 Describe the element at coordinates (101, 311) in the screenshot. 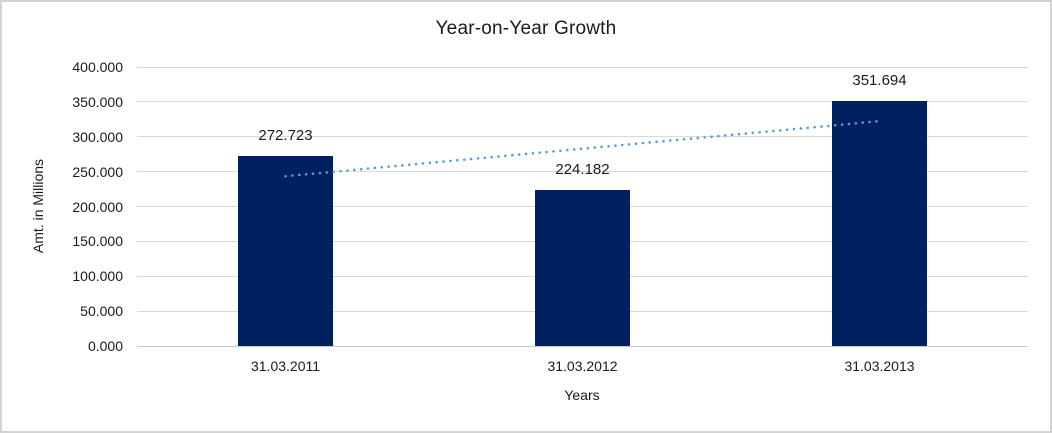

I see `y-tick-label: 50.000` at that location.